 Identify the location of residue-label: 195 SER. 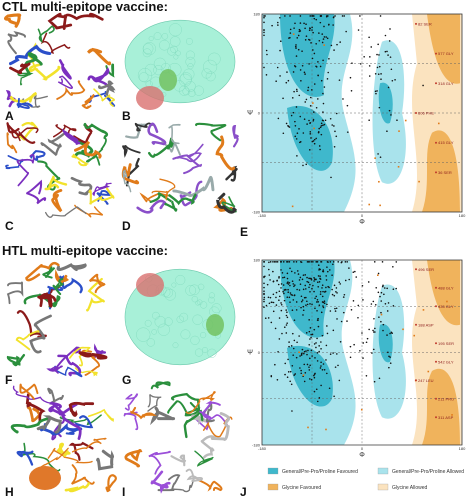
(446, 343).